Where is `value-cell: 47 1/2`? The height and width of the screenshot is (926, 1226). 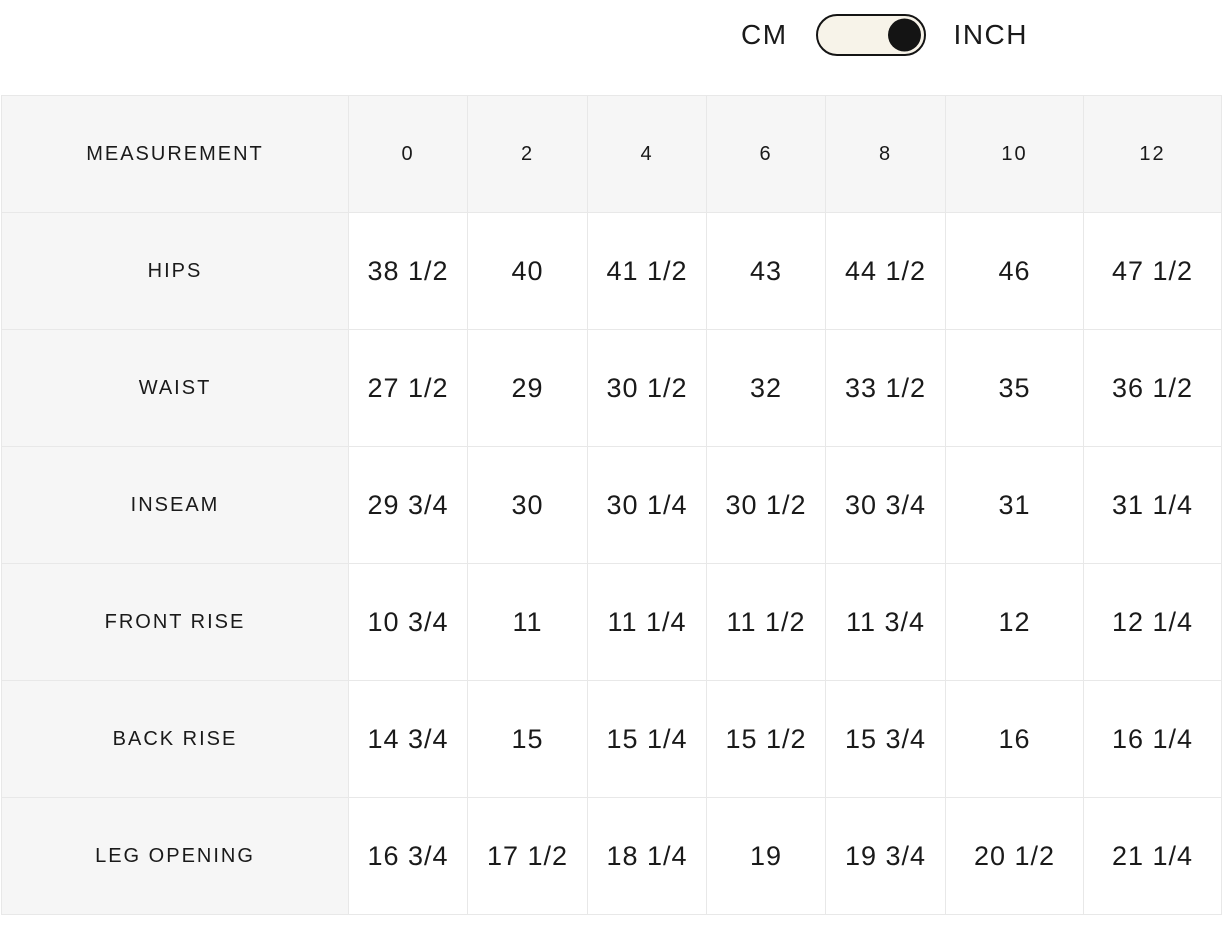
value-cell: 47 1/2 is located at coordinates (1152, 271).